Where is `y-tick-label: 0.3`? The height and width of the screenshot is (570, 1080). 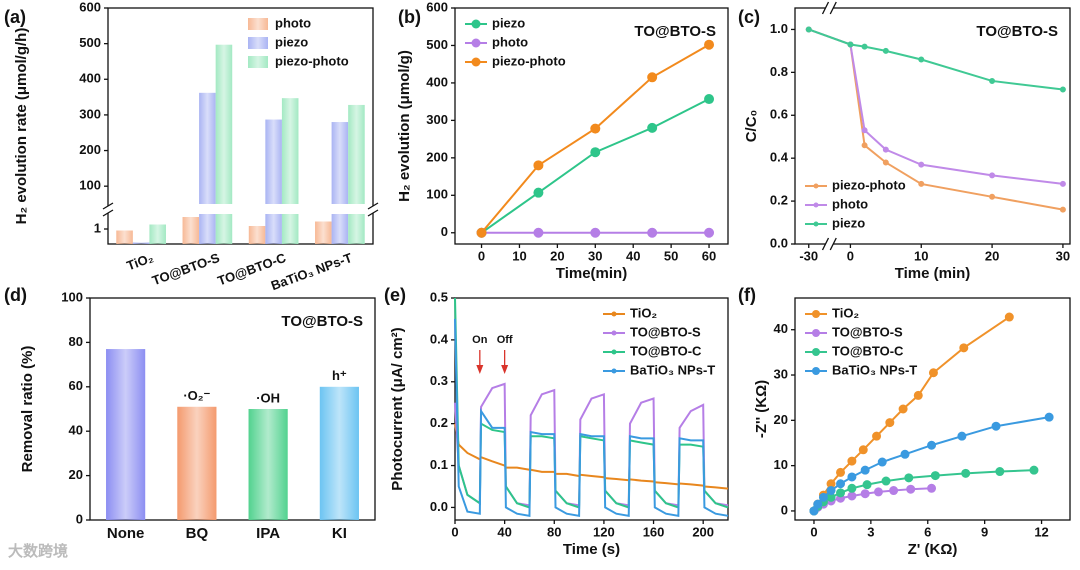
y-tick-label: 0.3 is located at coordinates (439, 380).